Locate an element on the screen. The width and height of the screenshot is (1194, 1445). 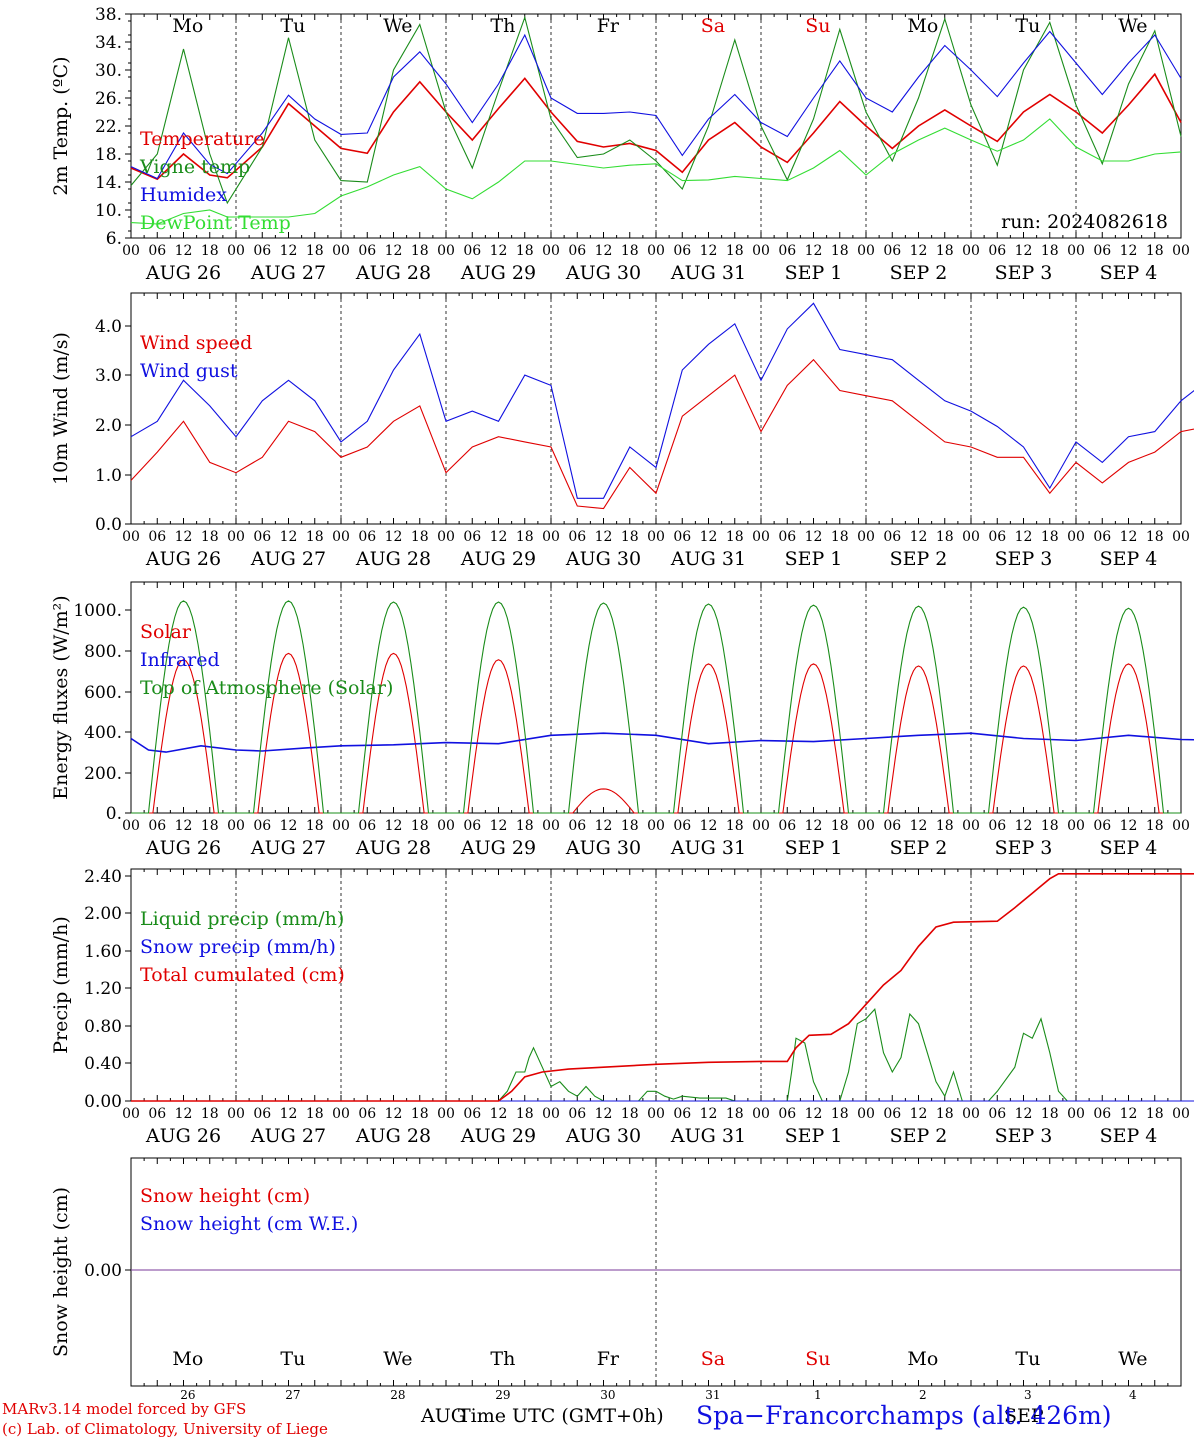
day-name-bottom: Th is located at coordinates (502, 1359).